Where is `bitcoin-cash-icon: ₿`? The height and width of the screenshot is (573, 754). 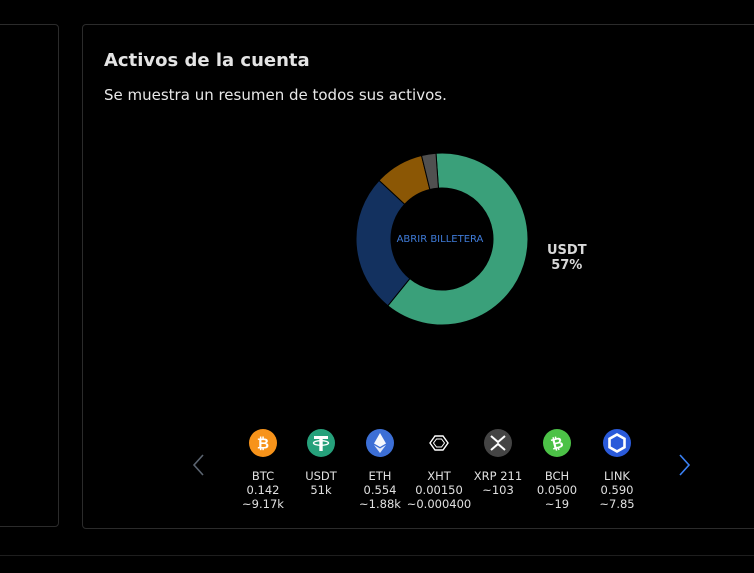 bitcoin-cash-icon: ₿ is located at coordinates (557, 443).